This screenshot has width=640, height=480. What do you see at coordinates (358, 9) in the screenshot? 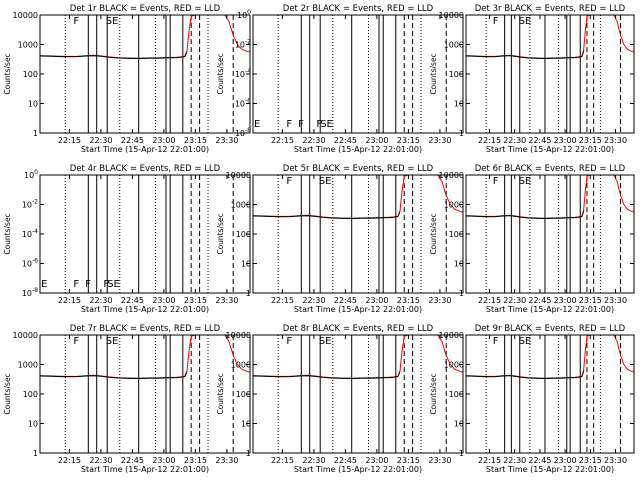
I see `panel-title: Det 2r BLACK = Events, RED = LLD` at bounding box center [358, 9].